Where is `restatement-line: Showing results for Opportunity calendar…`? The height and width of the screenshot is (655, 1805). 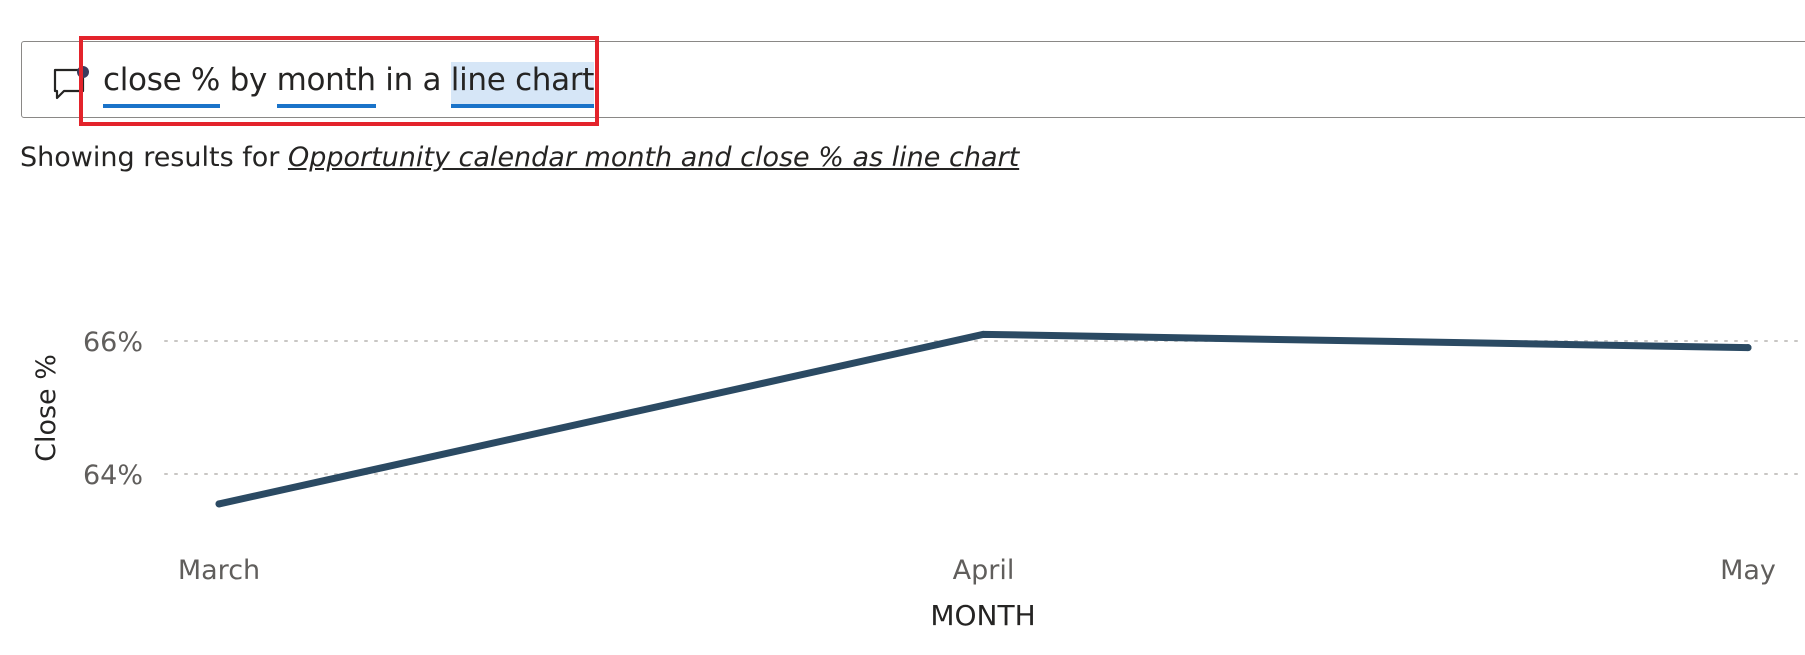 restatement-line: Showing results for Opportunity calendar… is located at coordinates (519, 157).